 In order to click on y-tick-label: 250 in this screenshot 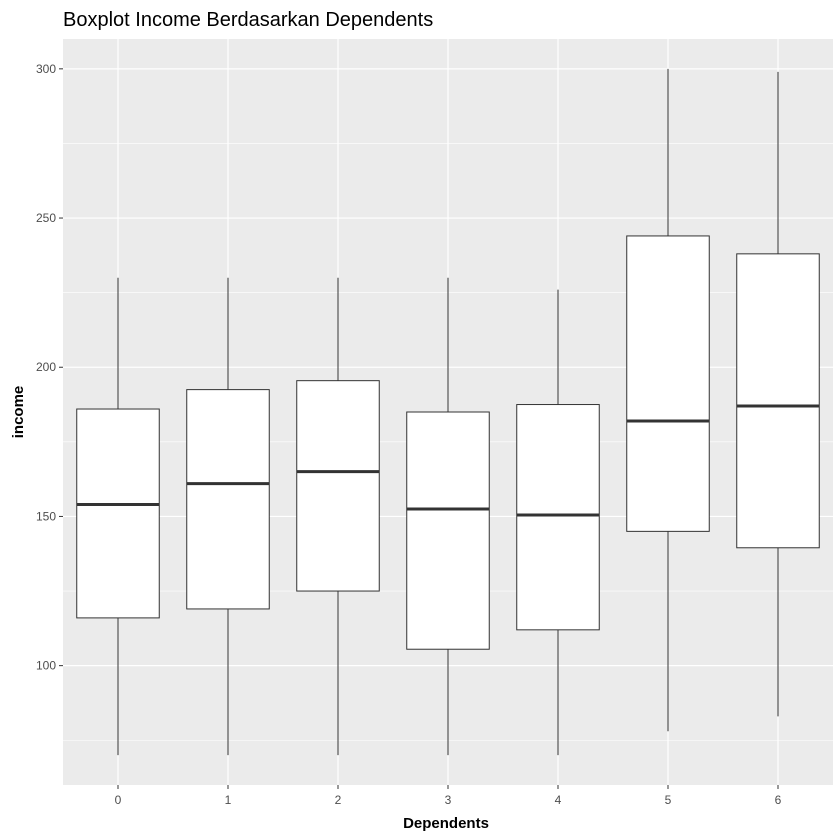, I will do `click(46, 218)`.